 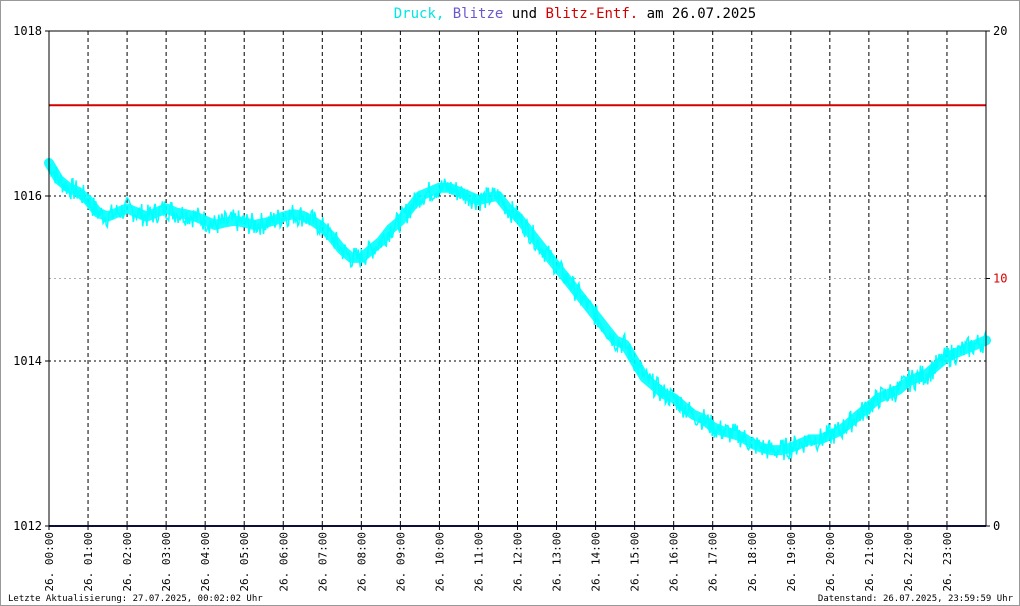 What do you see at coordinates (916, 599) in the screenshot?
I see `footer-data-status: Datenstand: 26.07.2025, 23:59:59 Uhr` at bounding box center [916, 599].